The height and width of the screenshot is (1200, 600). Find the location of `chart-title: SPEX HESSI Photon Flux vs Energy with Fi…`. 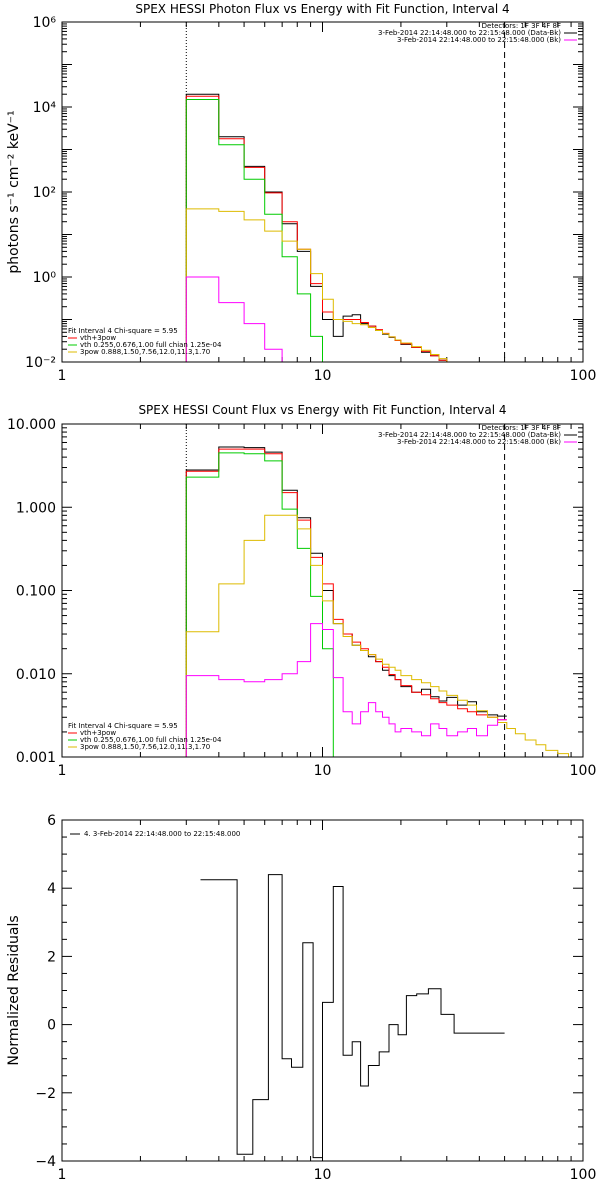

chart-title: SPEX HESSI Photon Flux vs Energy with Fi… is located at coordinates (322, 9).